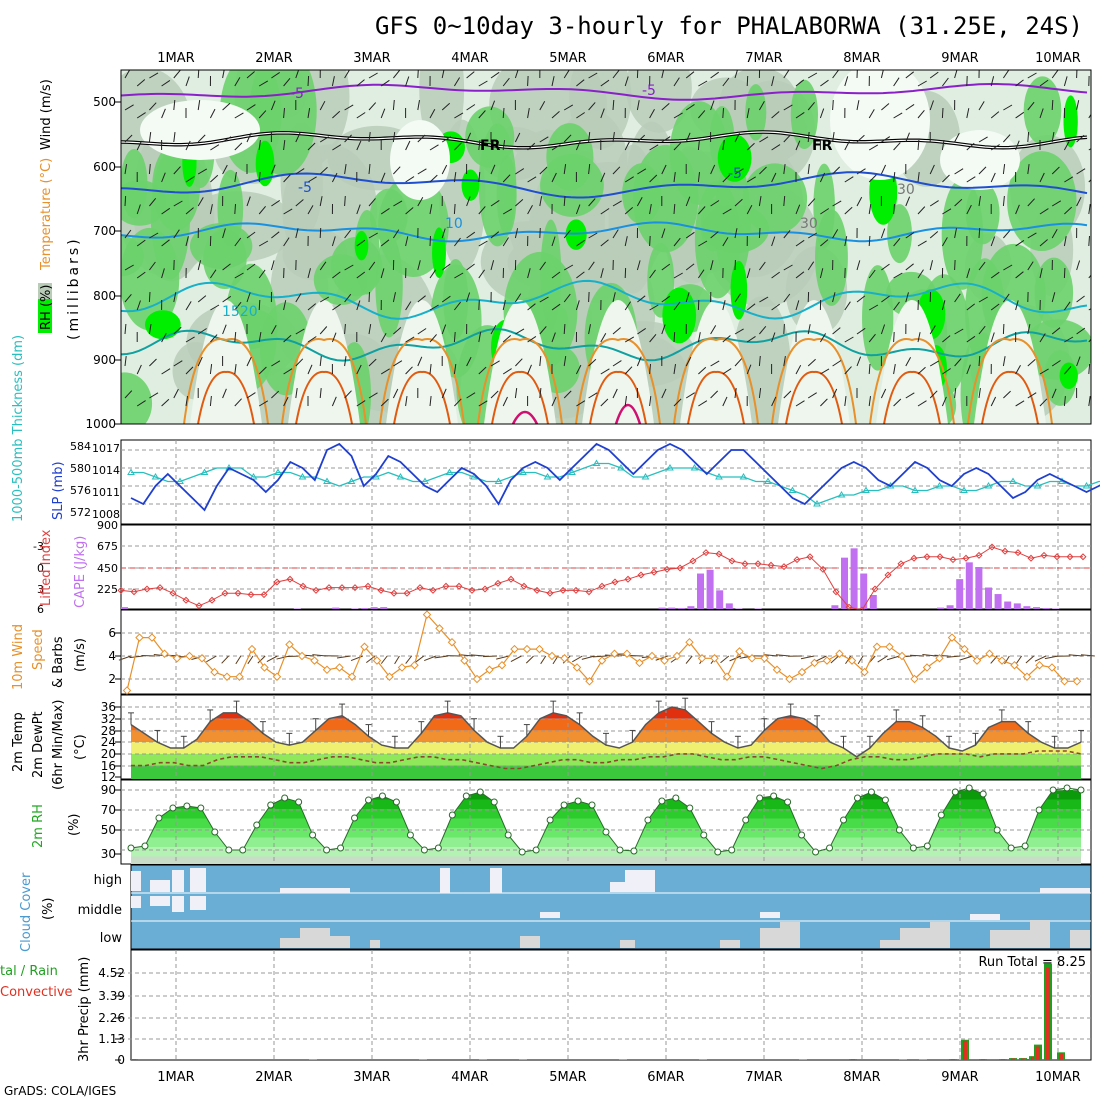  Describe the element at coordinates (665, 1077) in the screenshot. I see `date-label-bottom: 6MAR` at that location.